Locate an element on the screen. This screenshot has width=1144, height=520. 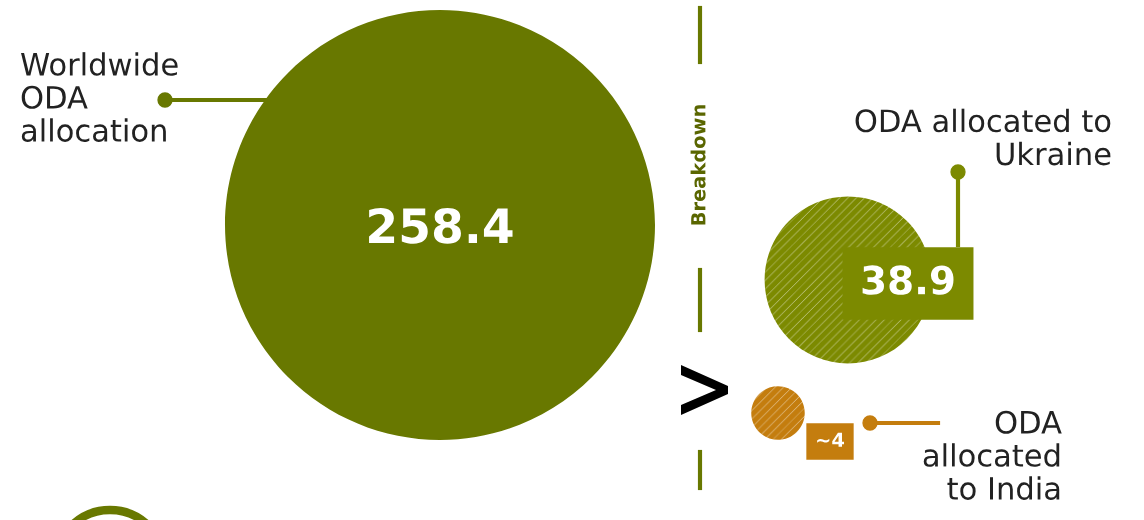
data-label: 258.4 is located at coordinates (441, 225).